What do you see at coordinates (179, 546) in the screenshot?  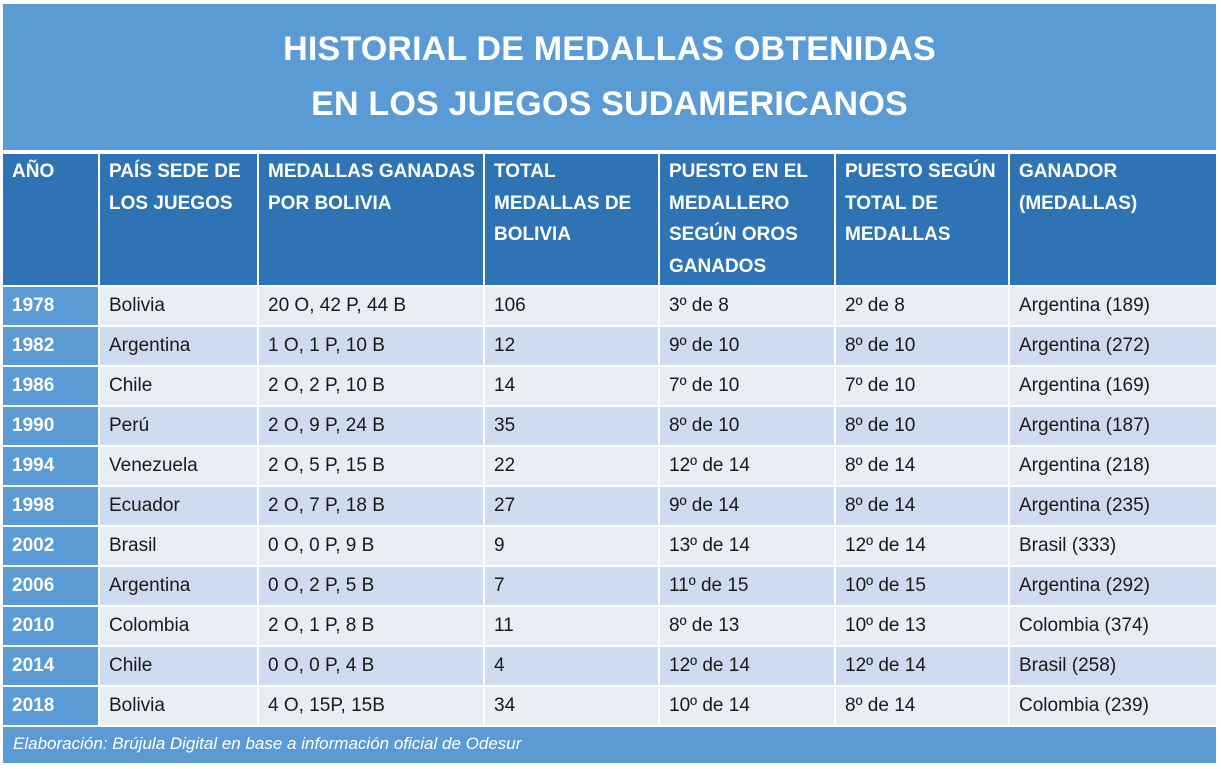 I see `host-country-cell: Brasil` at bounding box center [179, 546].